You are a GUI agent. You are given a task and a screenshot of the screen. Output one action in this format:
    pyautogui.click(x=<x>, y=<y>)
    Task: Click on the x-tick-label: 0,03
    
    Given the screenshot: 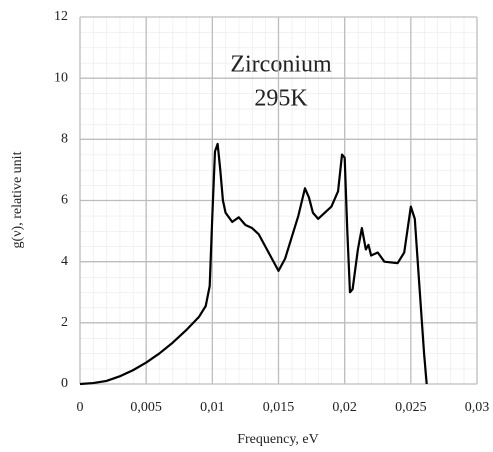 What is the action you would take?
    pyautogui.click(x=477, y=407)
    